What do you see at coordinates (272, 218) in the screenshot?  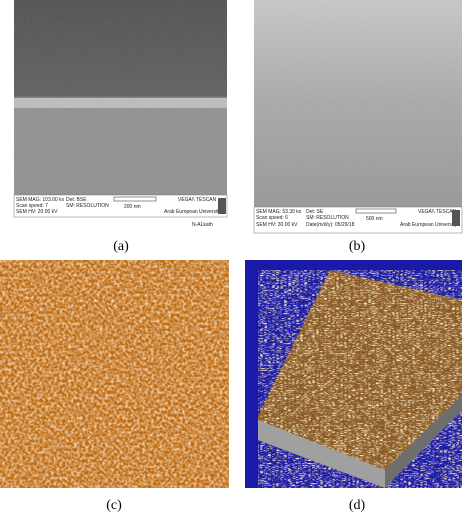 I see `info-text: Scan speed: 6` at bounding box center [272, 218].